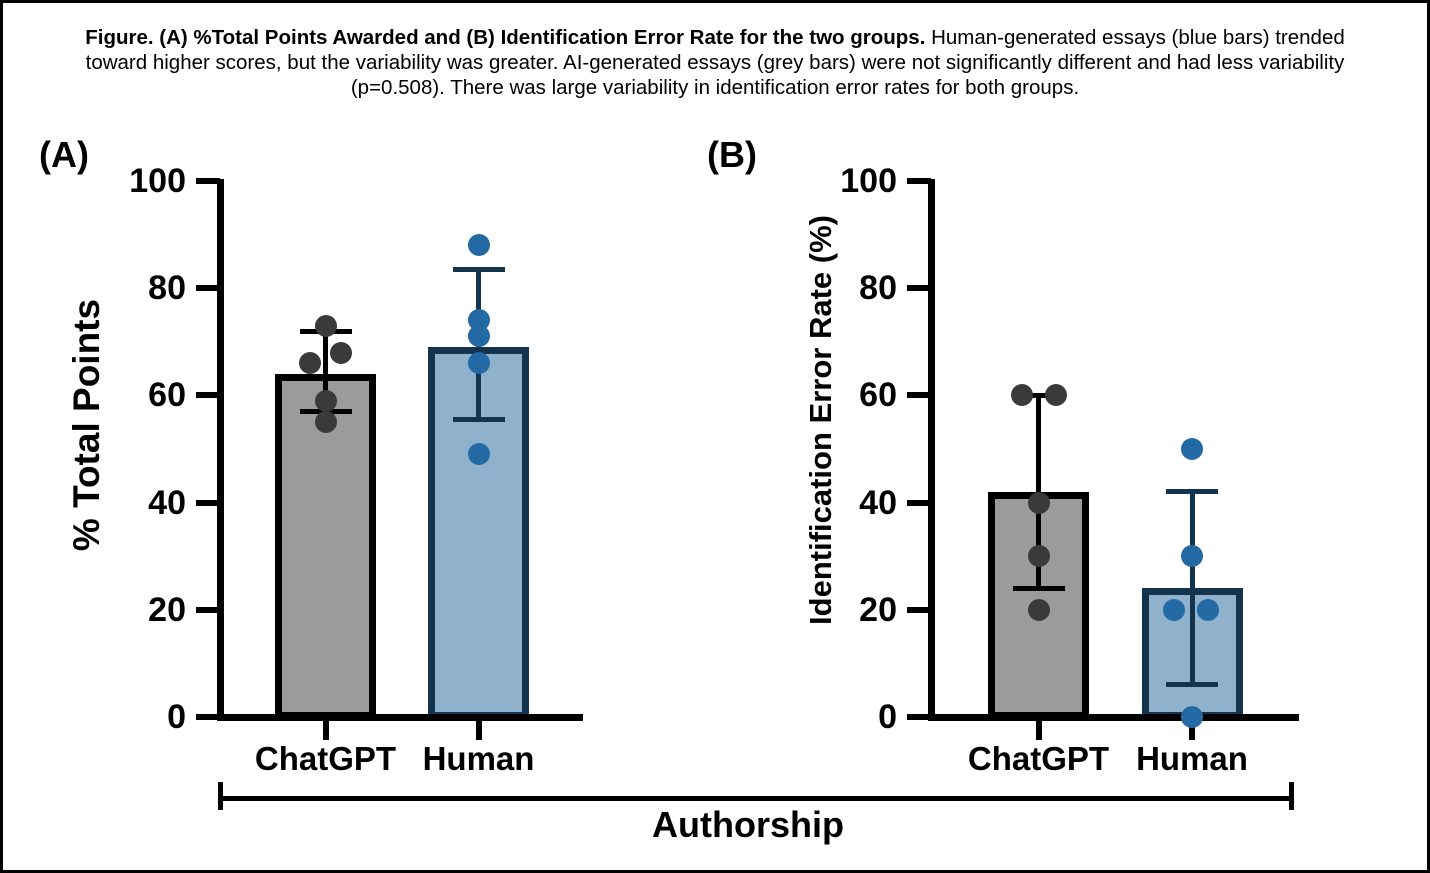 This screenshot has width=1430, height=873. What do you see at coordinates (1291, 796) in the screenshot?
I see `bracket-right-tick` at bounding box center [1291, 796].